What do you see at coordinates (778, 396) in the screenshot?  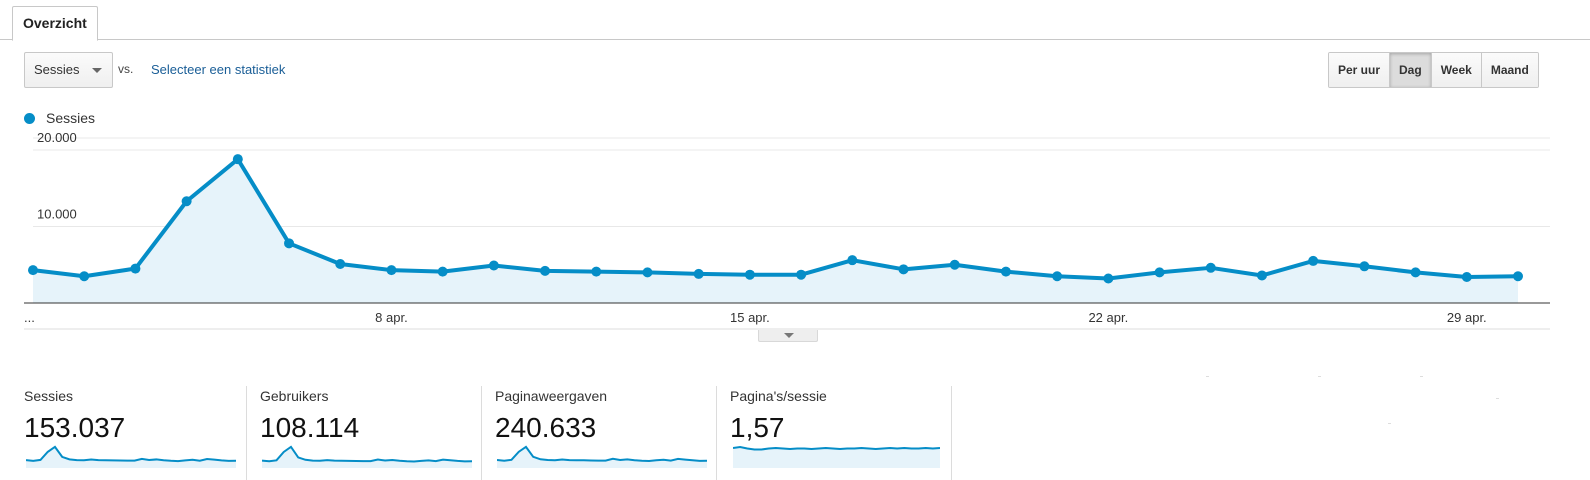 I see `scorecard-label: Pagina's/sessie` at bounding box center [778, 396].